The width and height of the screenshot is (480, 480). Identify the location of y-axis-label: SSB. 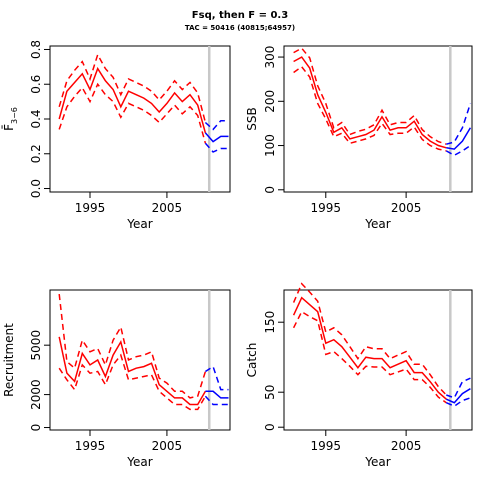
(252, 118).